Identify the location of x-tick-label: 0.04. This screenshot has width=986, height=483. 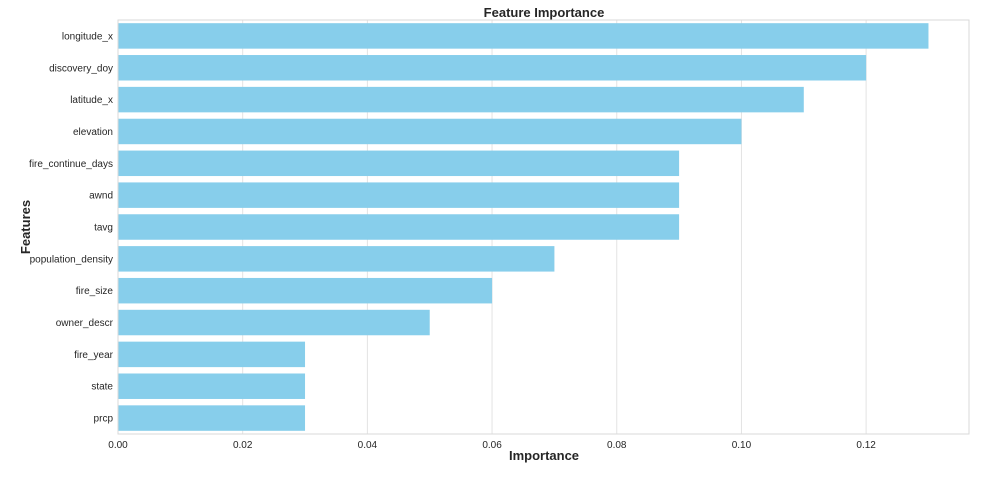
(368, 445).